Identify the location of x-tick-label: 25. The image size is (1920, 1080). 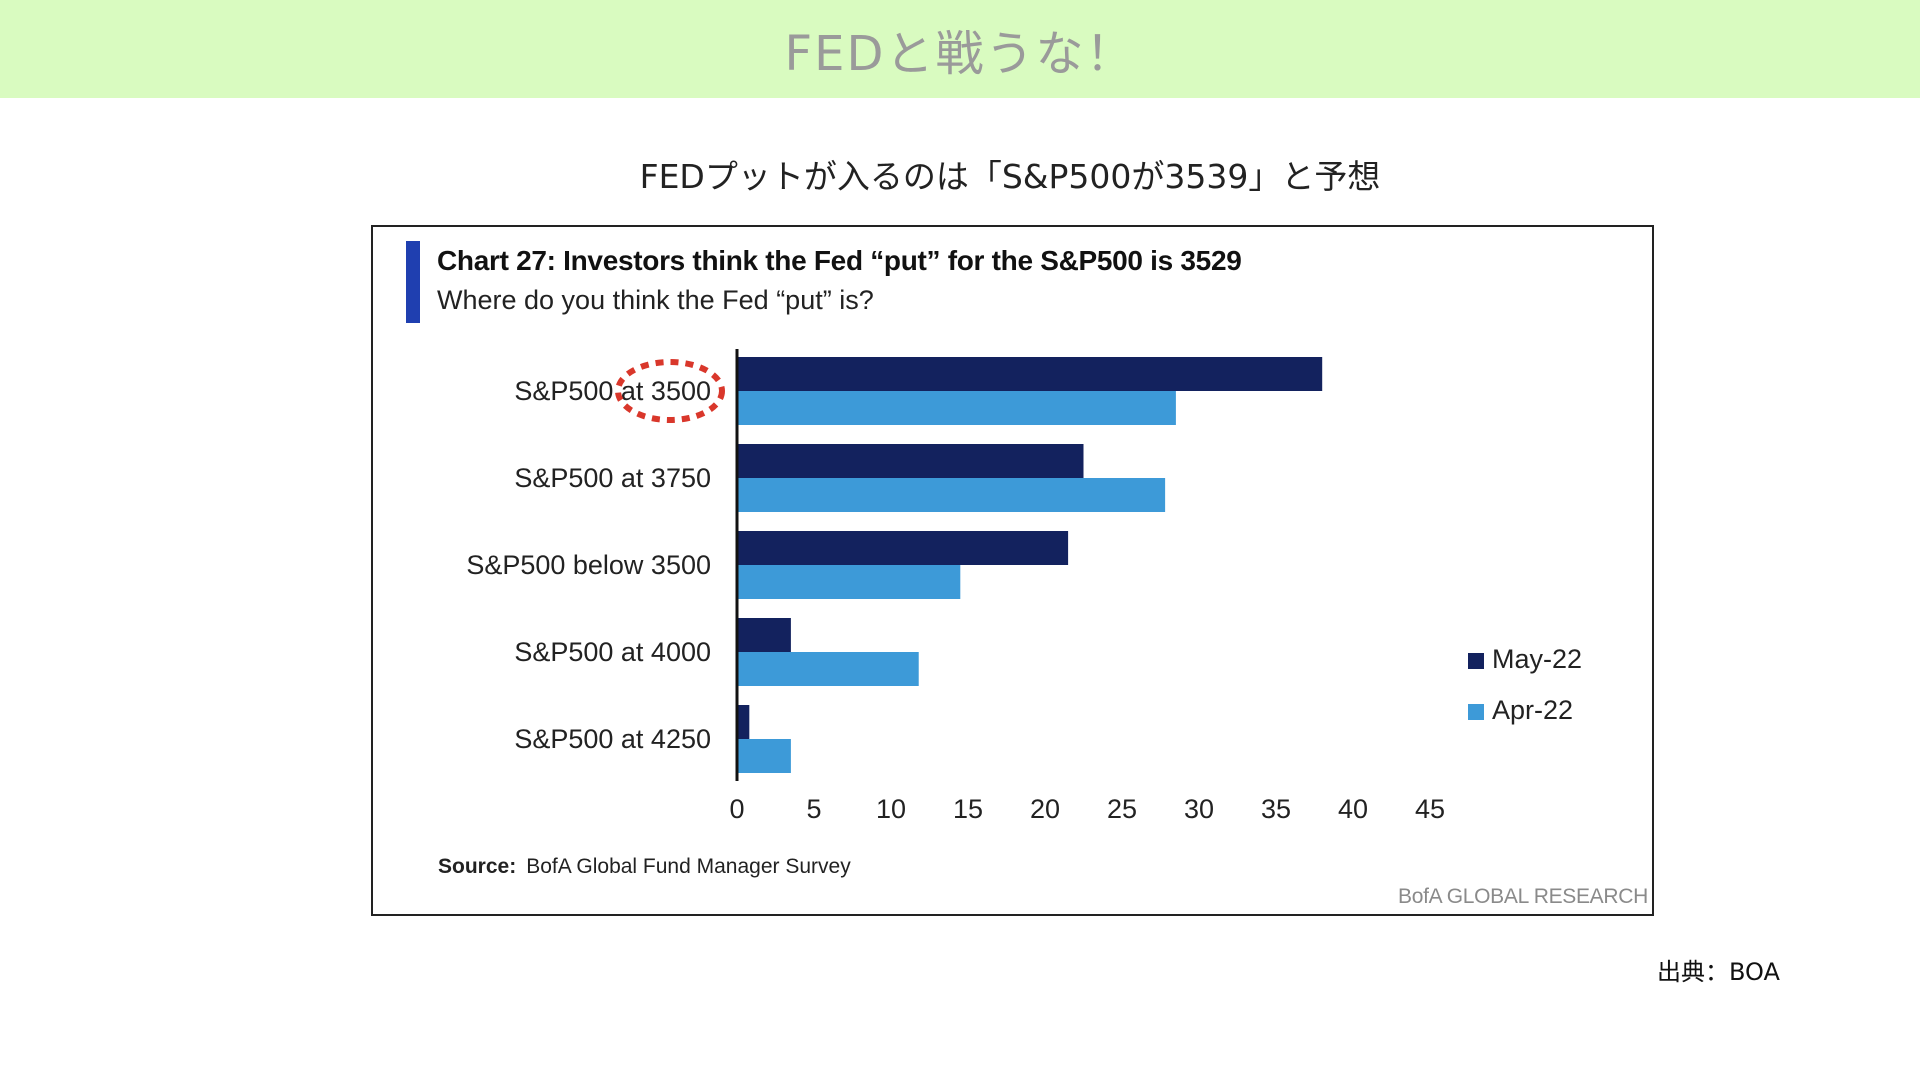
(1122, 809).